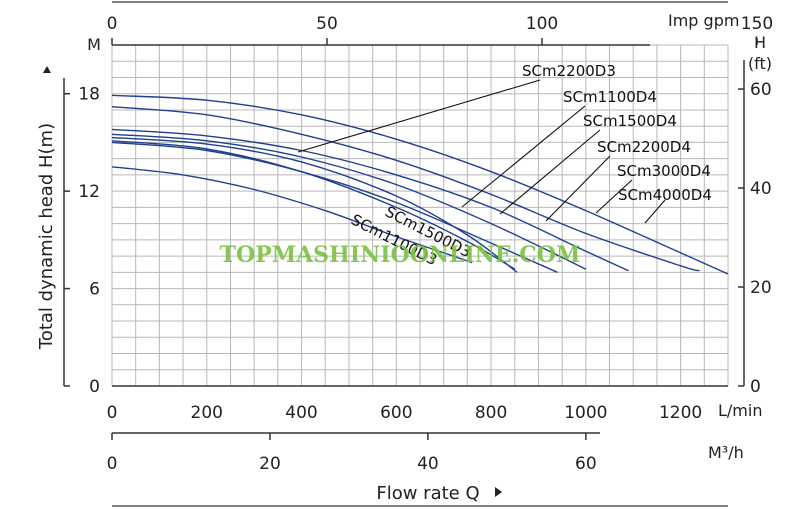  Describe the element at coordinates (270, 464) in the screenshot. I see `bottom2-tick-label: 20` at that location.